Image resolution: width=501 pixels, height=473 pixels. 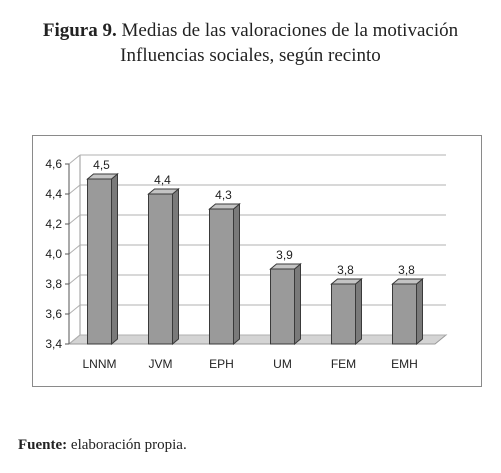 I want to click on x-tick-label: EPH, so click(x=221, y=364).